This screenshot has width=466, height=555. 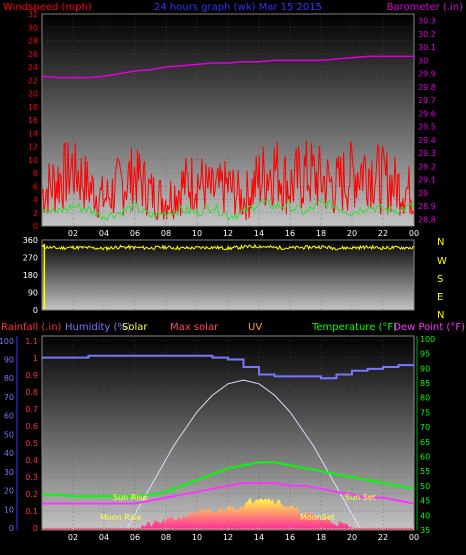 What do you see at coordinates (98, 327) in the screenshot?
I see `humidity-label: Humidity (%)` at bounding box center [98, 327].